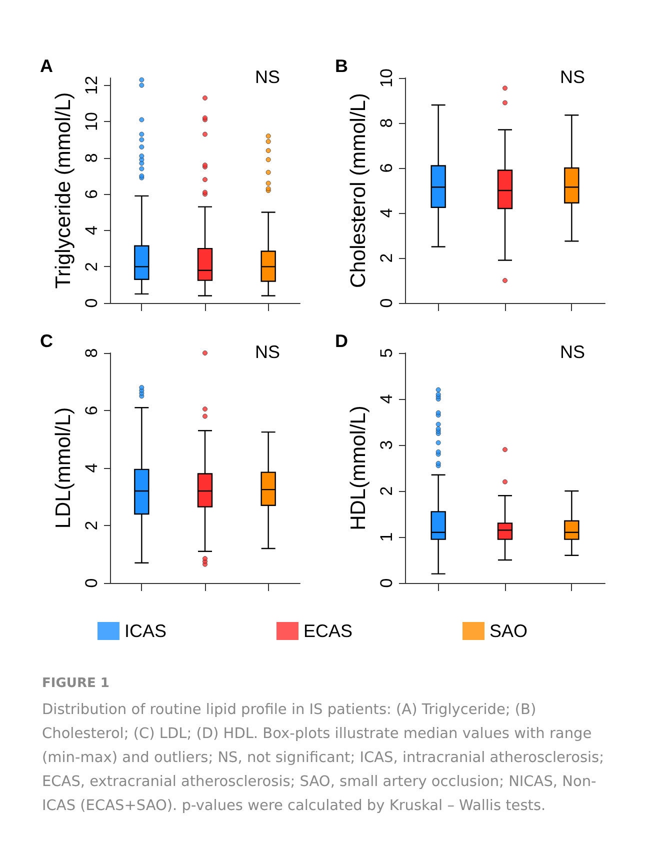 This screenshot has width=646, height=861. I want to click on legend-label: ECAS, so click(328, 631).